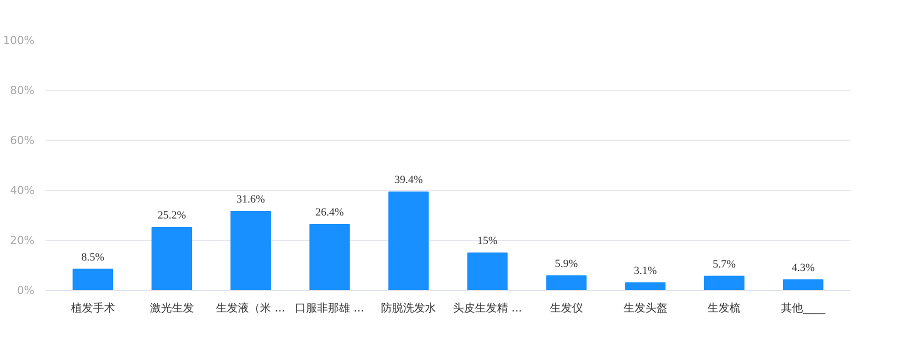 The image size is (900, 337). I want to click on data-label: 25.2%, so click(172, 216).